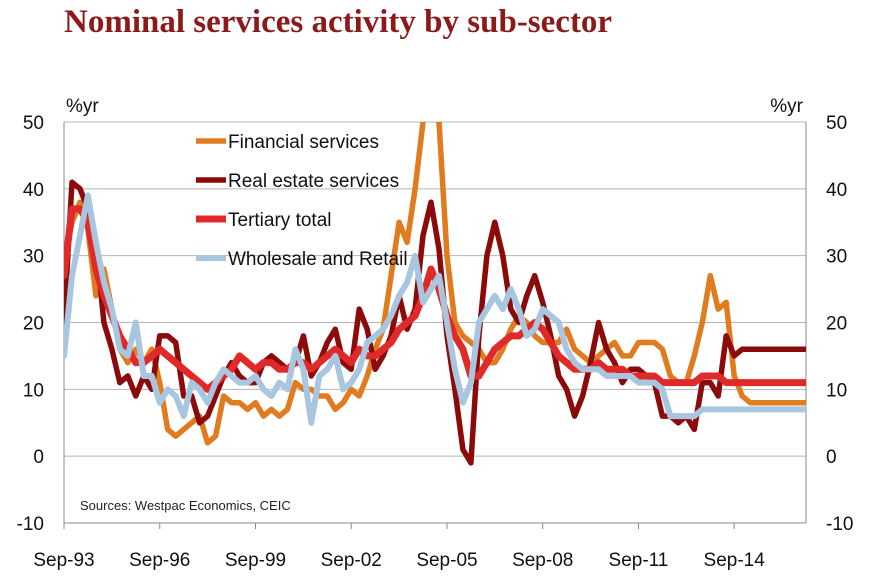  What do you see at coordinates (33, 190) in the screenshot?
I see `y-tick-label-left: 40` at bounding box center [33, 190].